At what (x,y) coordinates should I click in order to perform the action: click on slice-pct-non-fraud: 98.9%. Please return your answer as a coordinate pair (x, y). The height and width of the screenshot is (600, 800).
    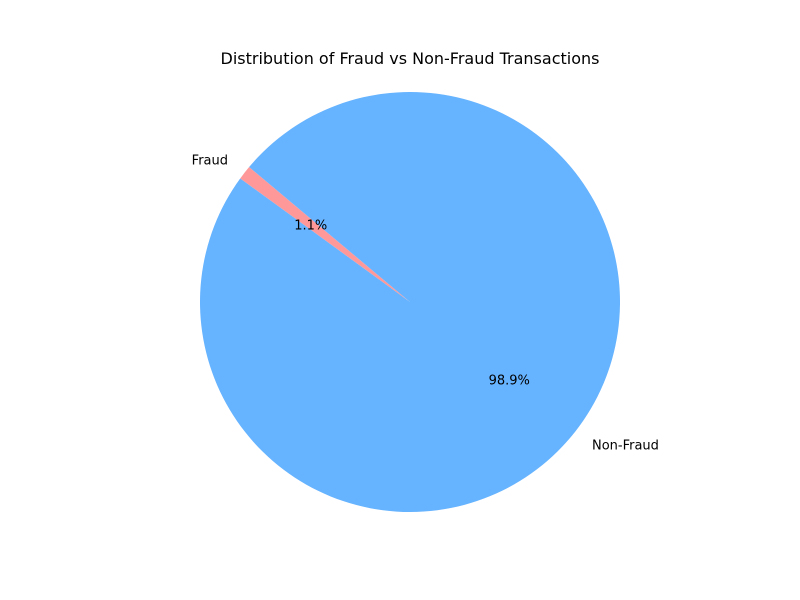
    Looking at the image, I should click on (509, 381).